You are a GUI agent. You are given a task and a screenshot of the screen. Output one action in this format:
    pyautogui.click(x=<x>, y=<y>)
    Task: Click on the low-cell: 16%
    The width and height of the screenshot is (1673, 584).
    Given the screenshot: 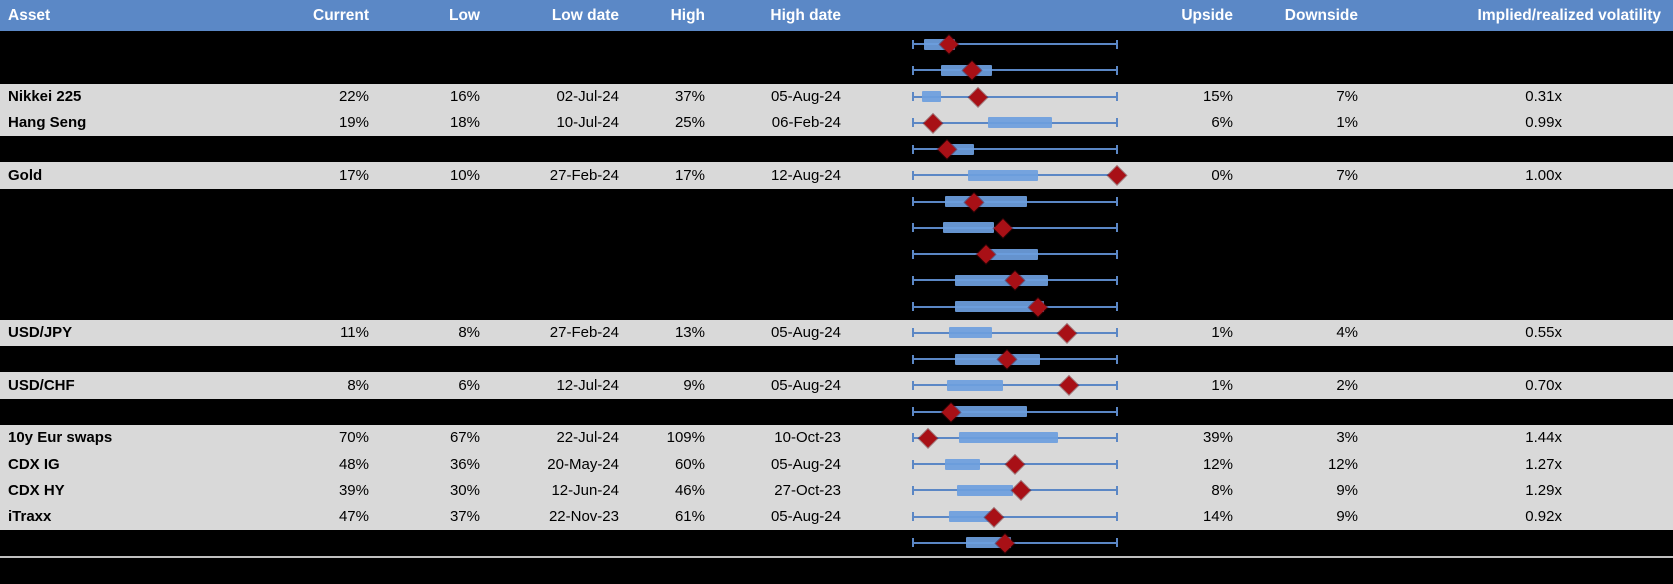 What is the action you would take?
    pyautogui.click(x=464, y=97)
    